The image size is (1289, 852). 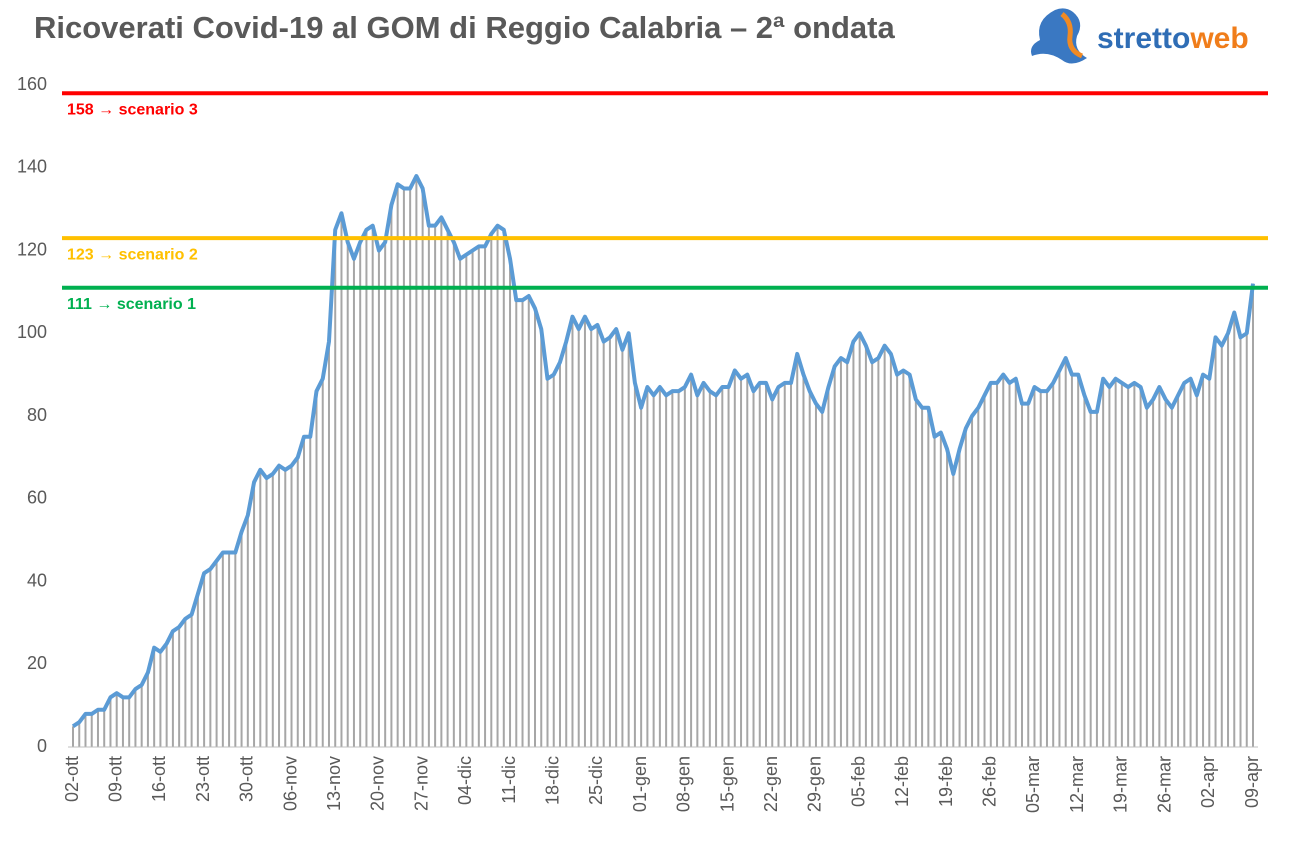 I want to click on x-tick-label: 20-nov, so click(x=378, y=783).